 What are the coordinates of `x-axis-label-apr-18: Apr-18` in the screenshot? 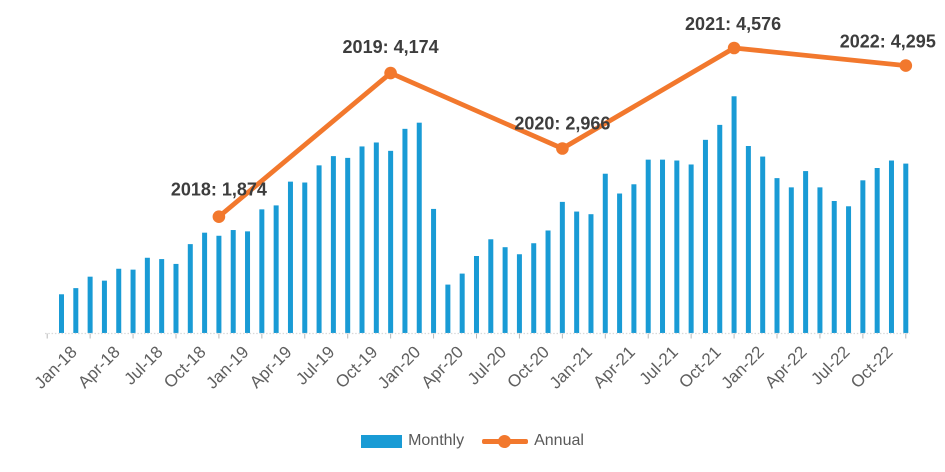 It's located at (99, 367).